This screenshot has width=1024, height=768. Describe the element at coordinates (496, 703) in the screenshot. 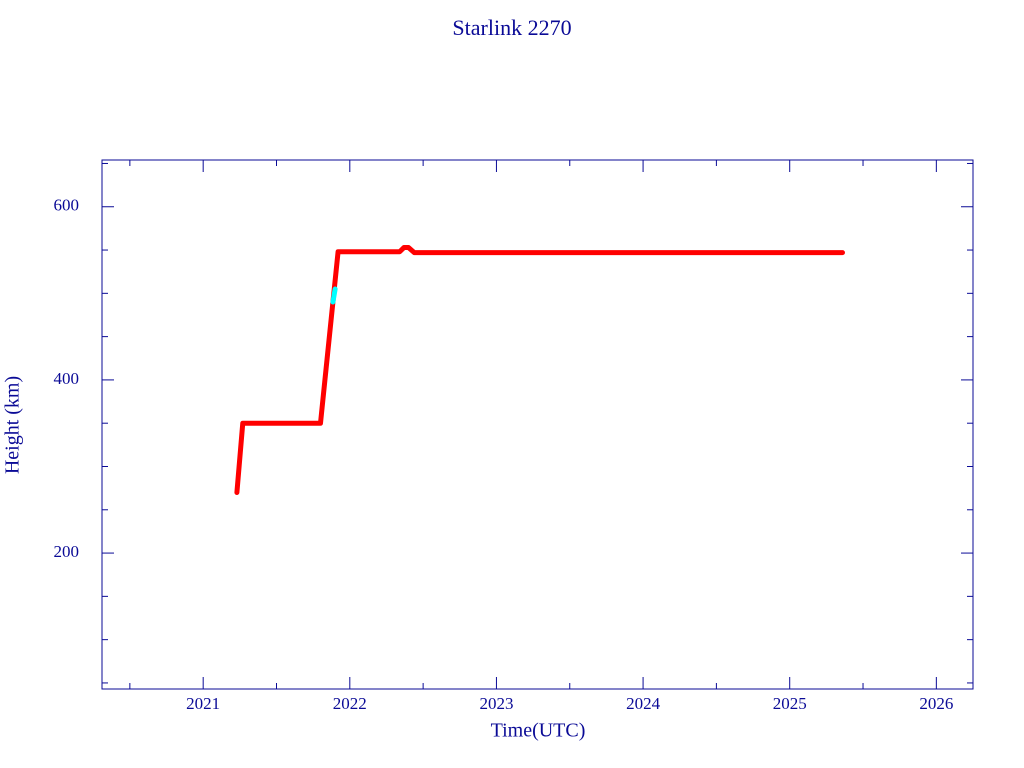

I see `x-tick-label: 2023` at that location.